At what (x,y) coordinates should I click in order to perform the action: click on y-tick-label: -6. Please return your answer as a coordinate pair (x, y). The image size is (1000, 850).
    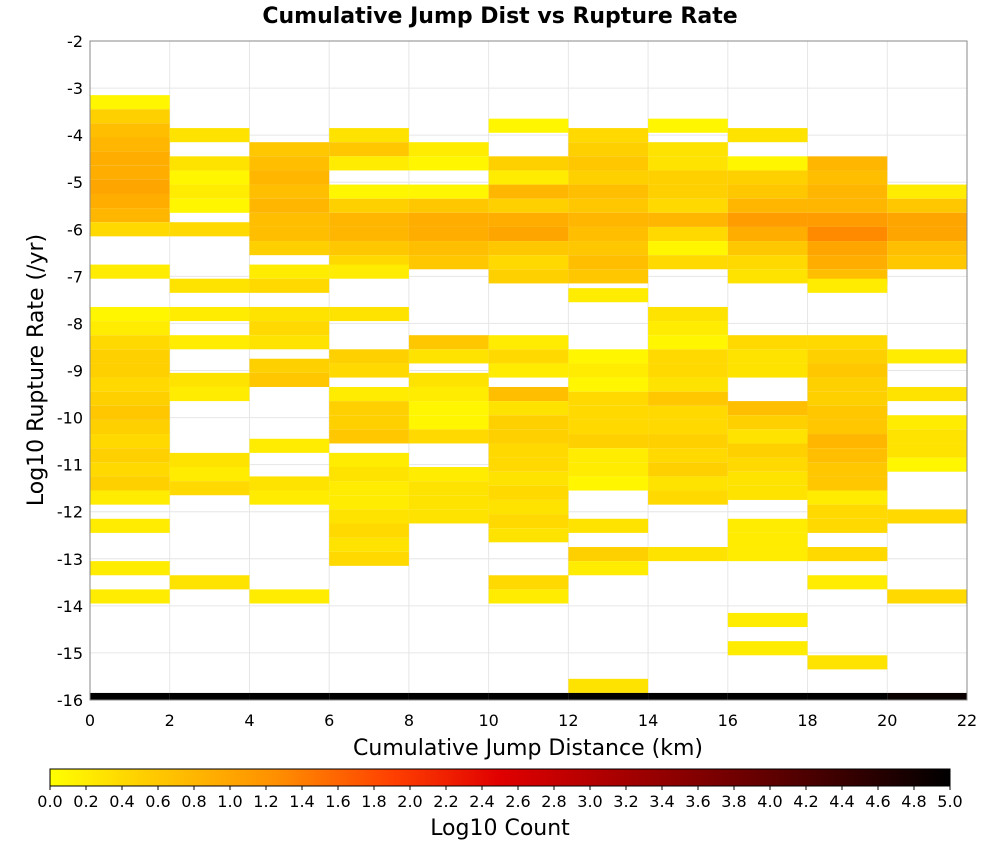
    Looking at the image, I should click on (75, 229).